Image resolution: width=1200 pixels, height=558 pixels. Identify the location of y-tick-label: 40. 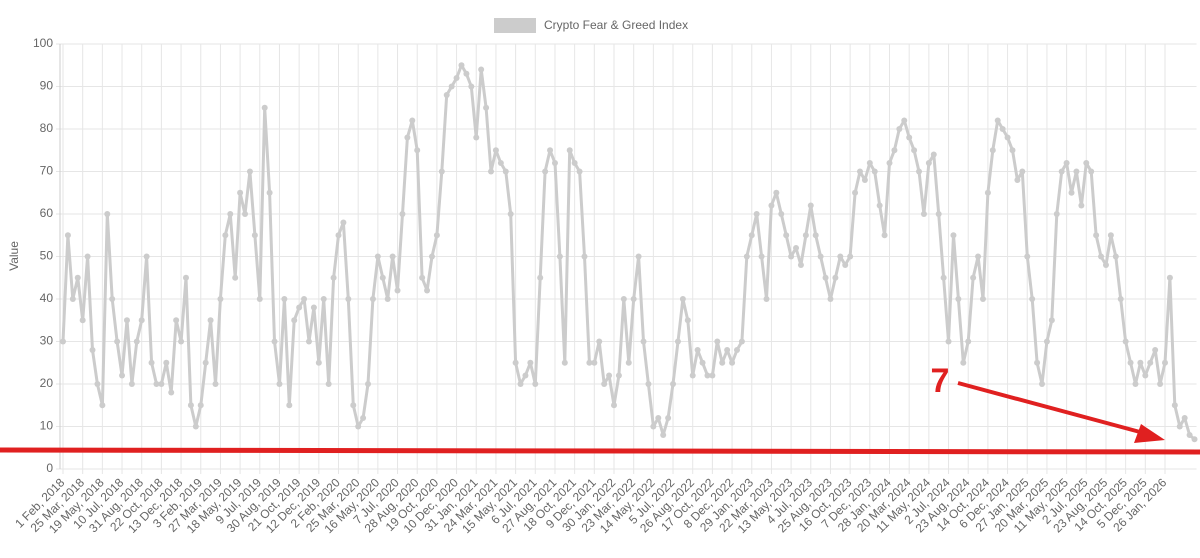
(47, 298).